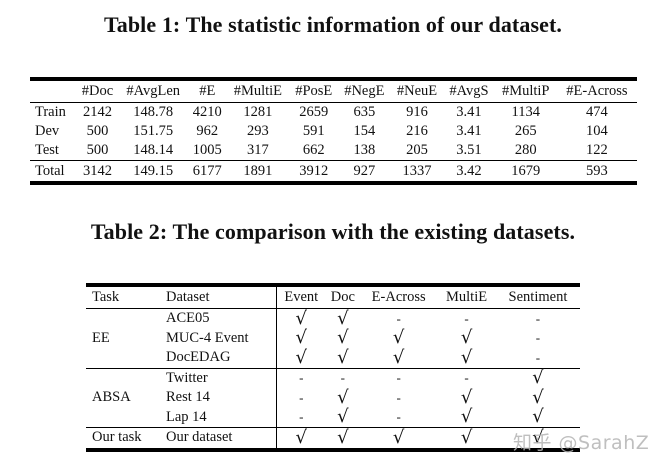 This screenshot has width=666, height=474. I want to click on column-header-e-across: #E-Across, so click(596, 91).